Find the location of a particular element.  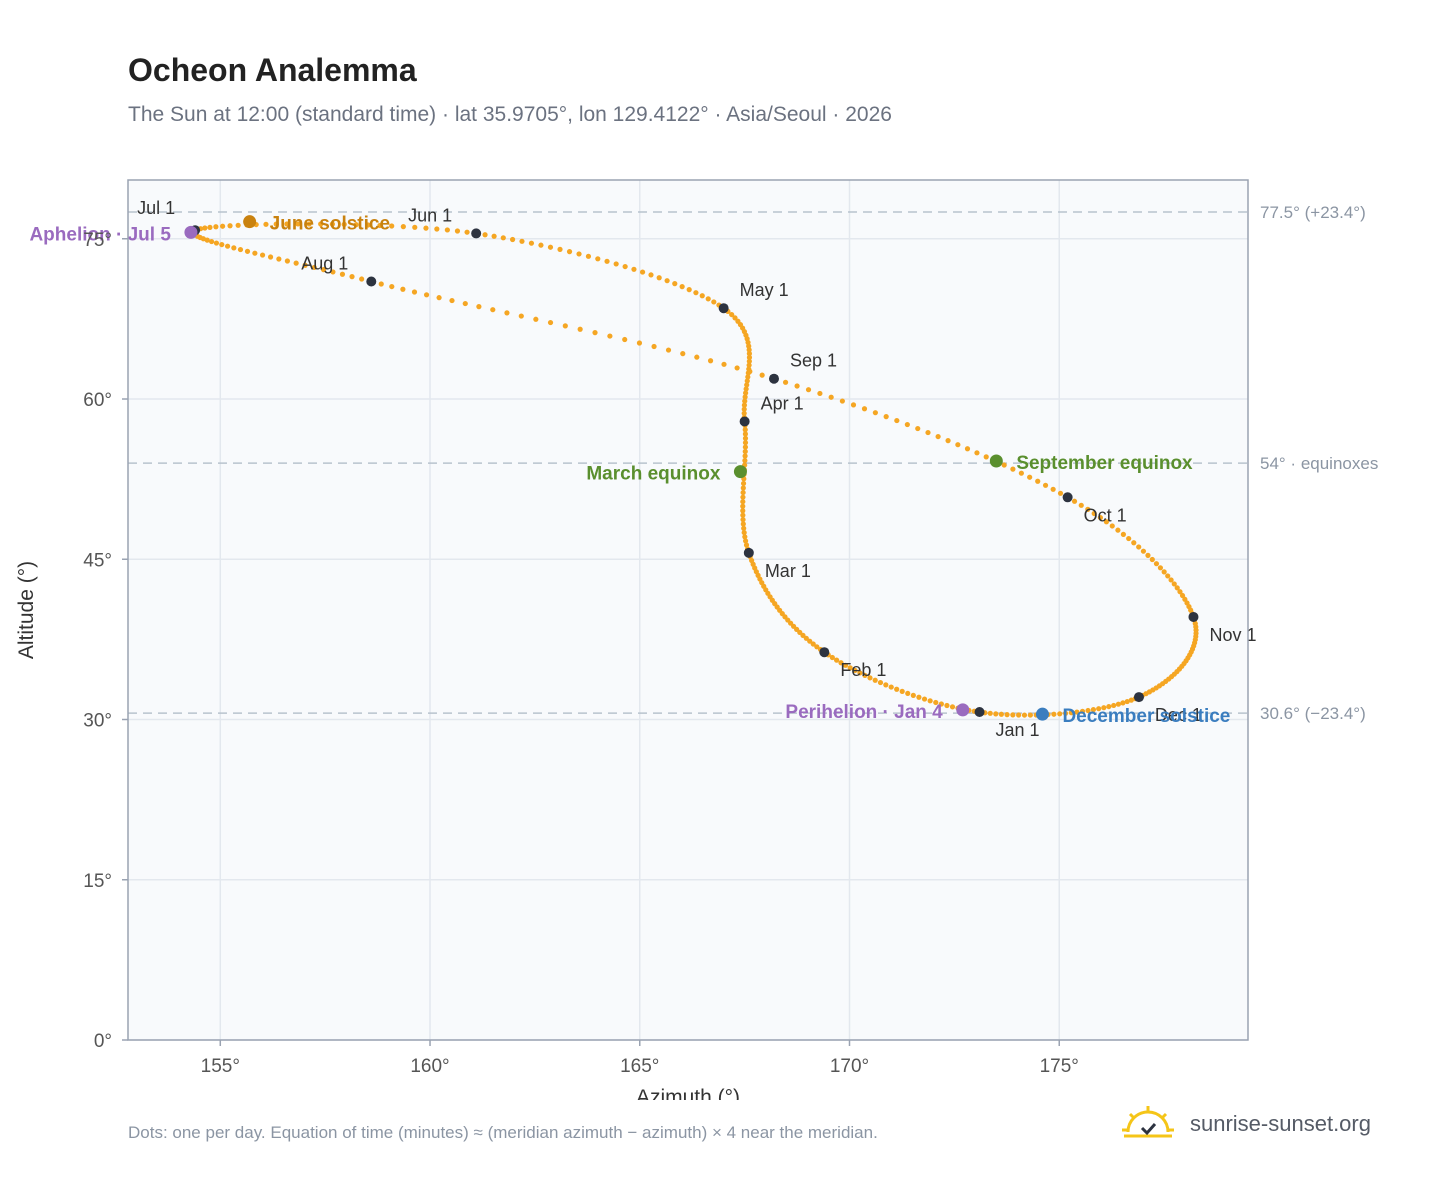

x-tick-label: 175° is located at coordinates (1059, 1066).